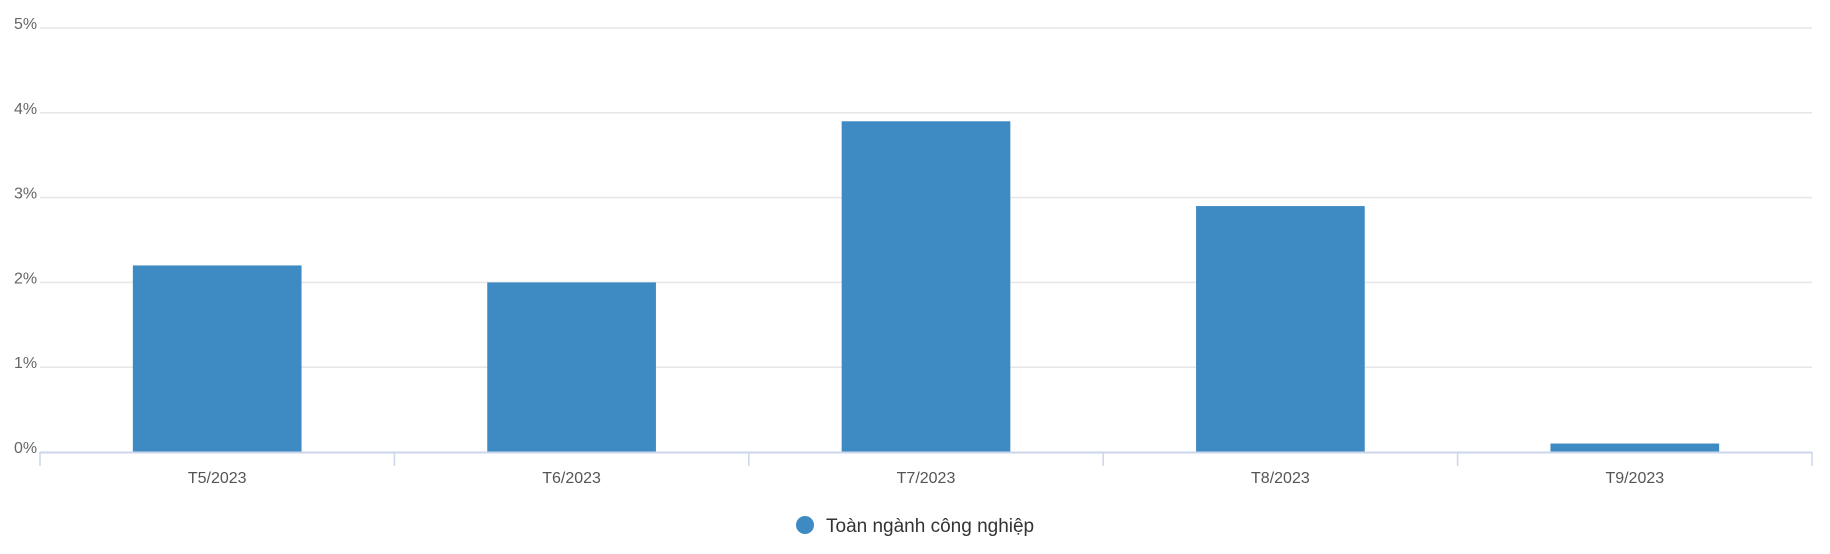  I want to click on y-tick-label: 0%, so click(25, 448).